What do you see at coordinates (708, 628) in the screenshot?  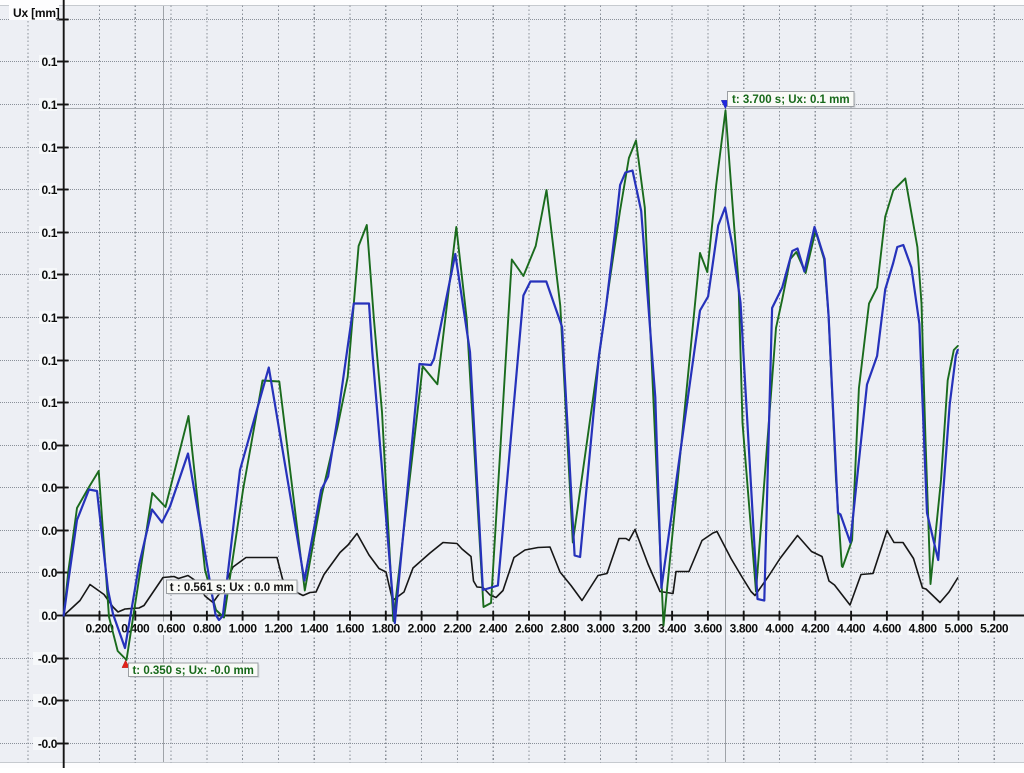 I see `svg-text: 3.600` at bounding box center [708, 628].